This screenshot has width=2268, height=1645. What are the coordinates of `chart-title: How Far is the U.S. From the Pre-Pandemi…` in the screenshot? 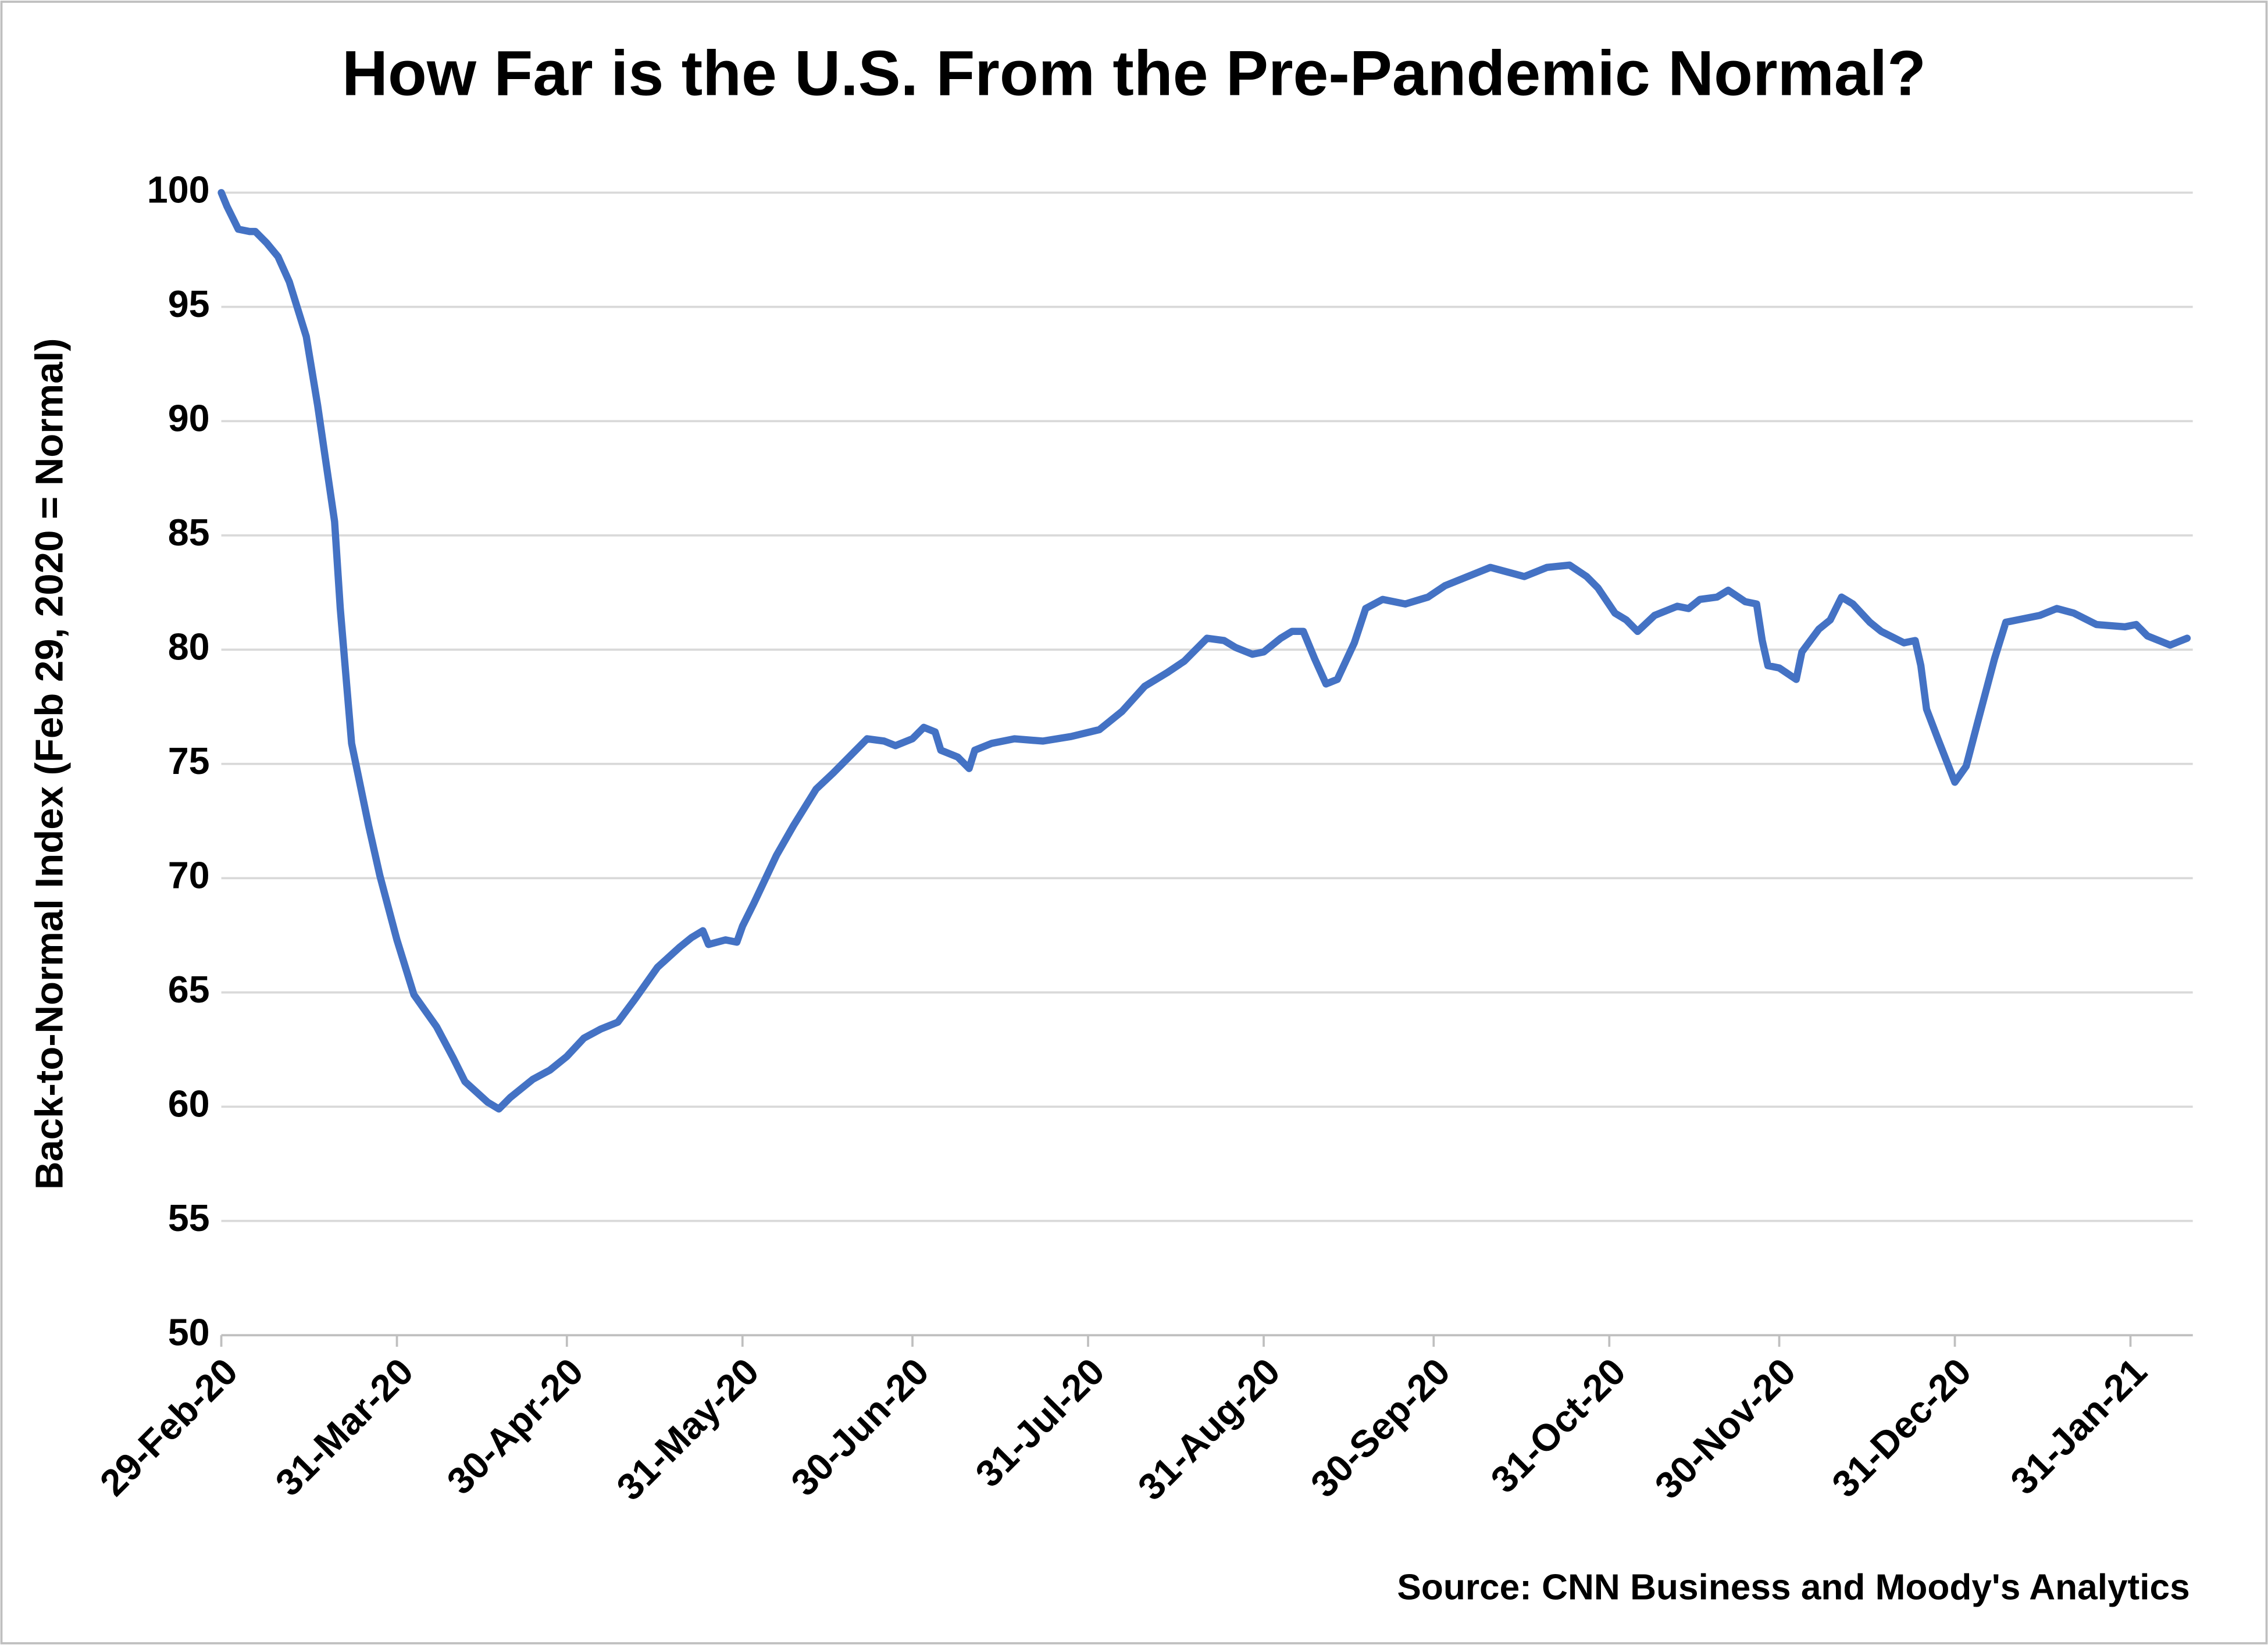 It's located at (1134, 74).